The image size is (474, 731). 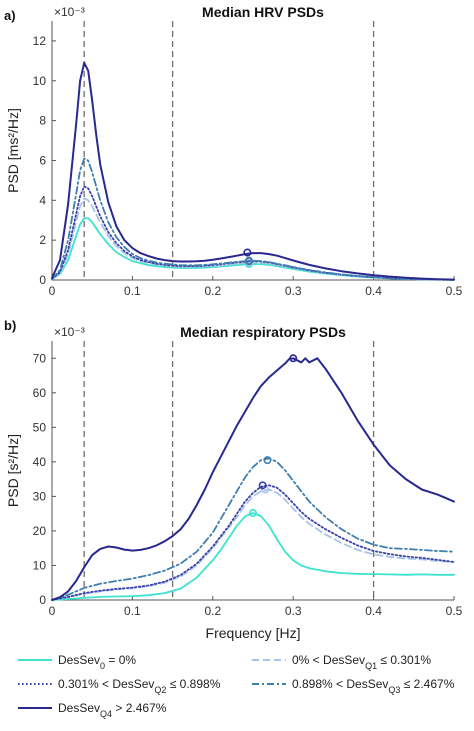 I want to click on y-tick-label: 70, so click(x=40, y=358).